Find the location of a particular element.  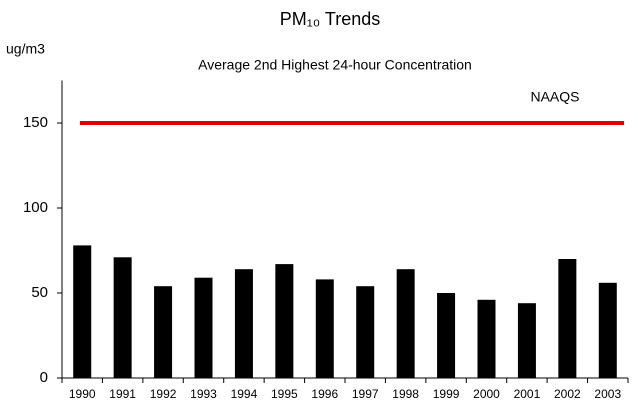

x-tick-label: 1993 is located at coordinates (203, 394).